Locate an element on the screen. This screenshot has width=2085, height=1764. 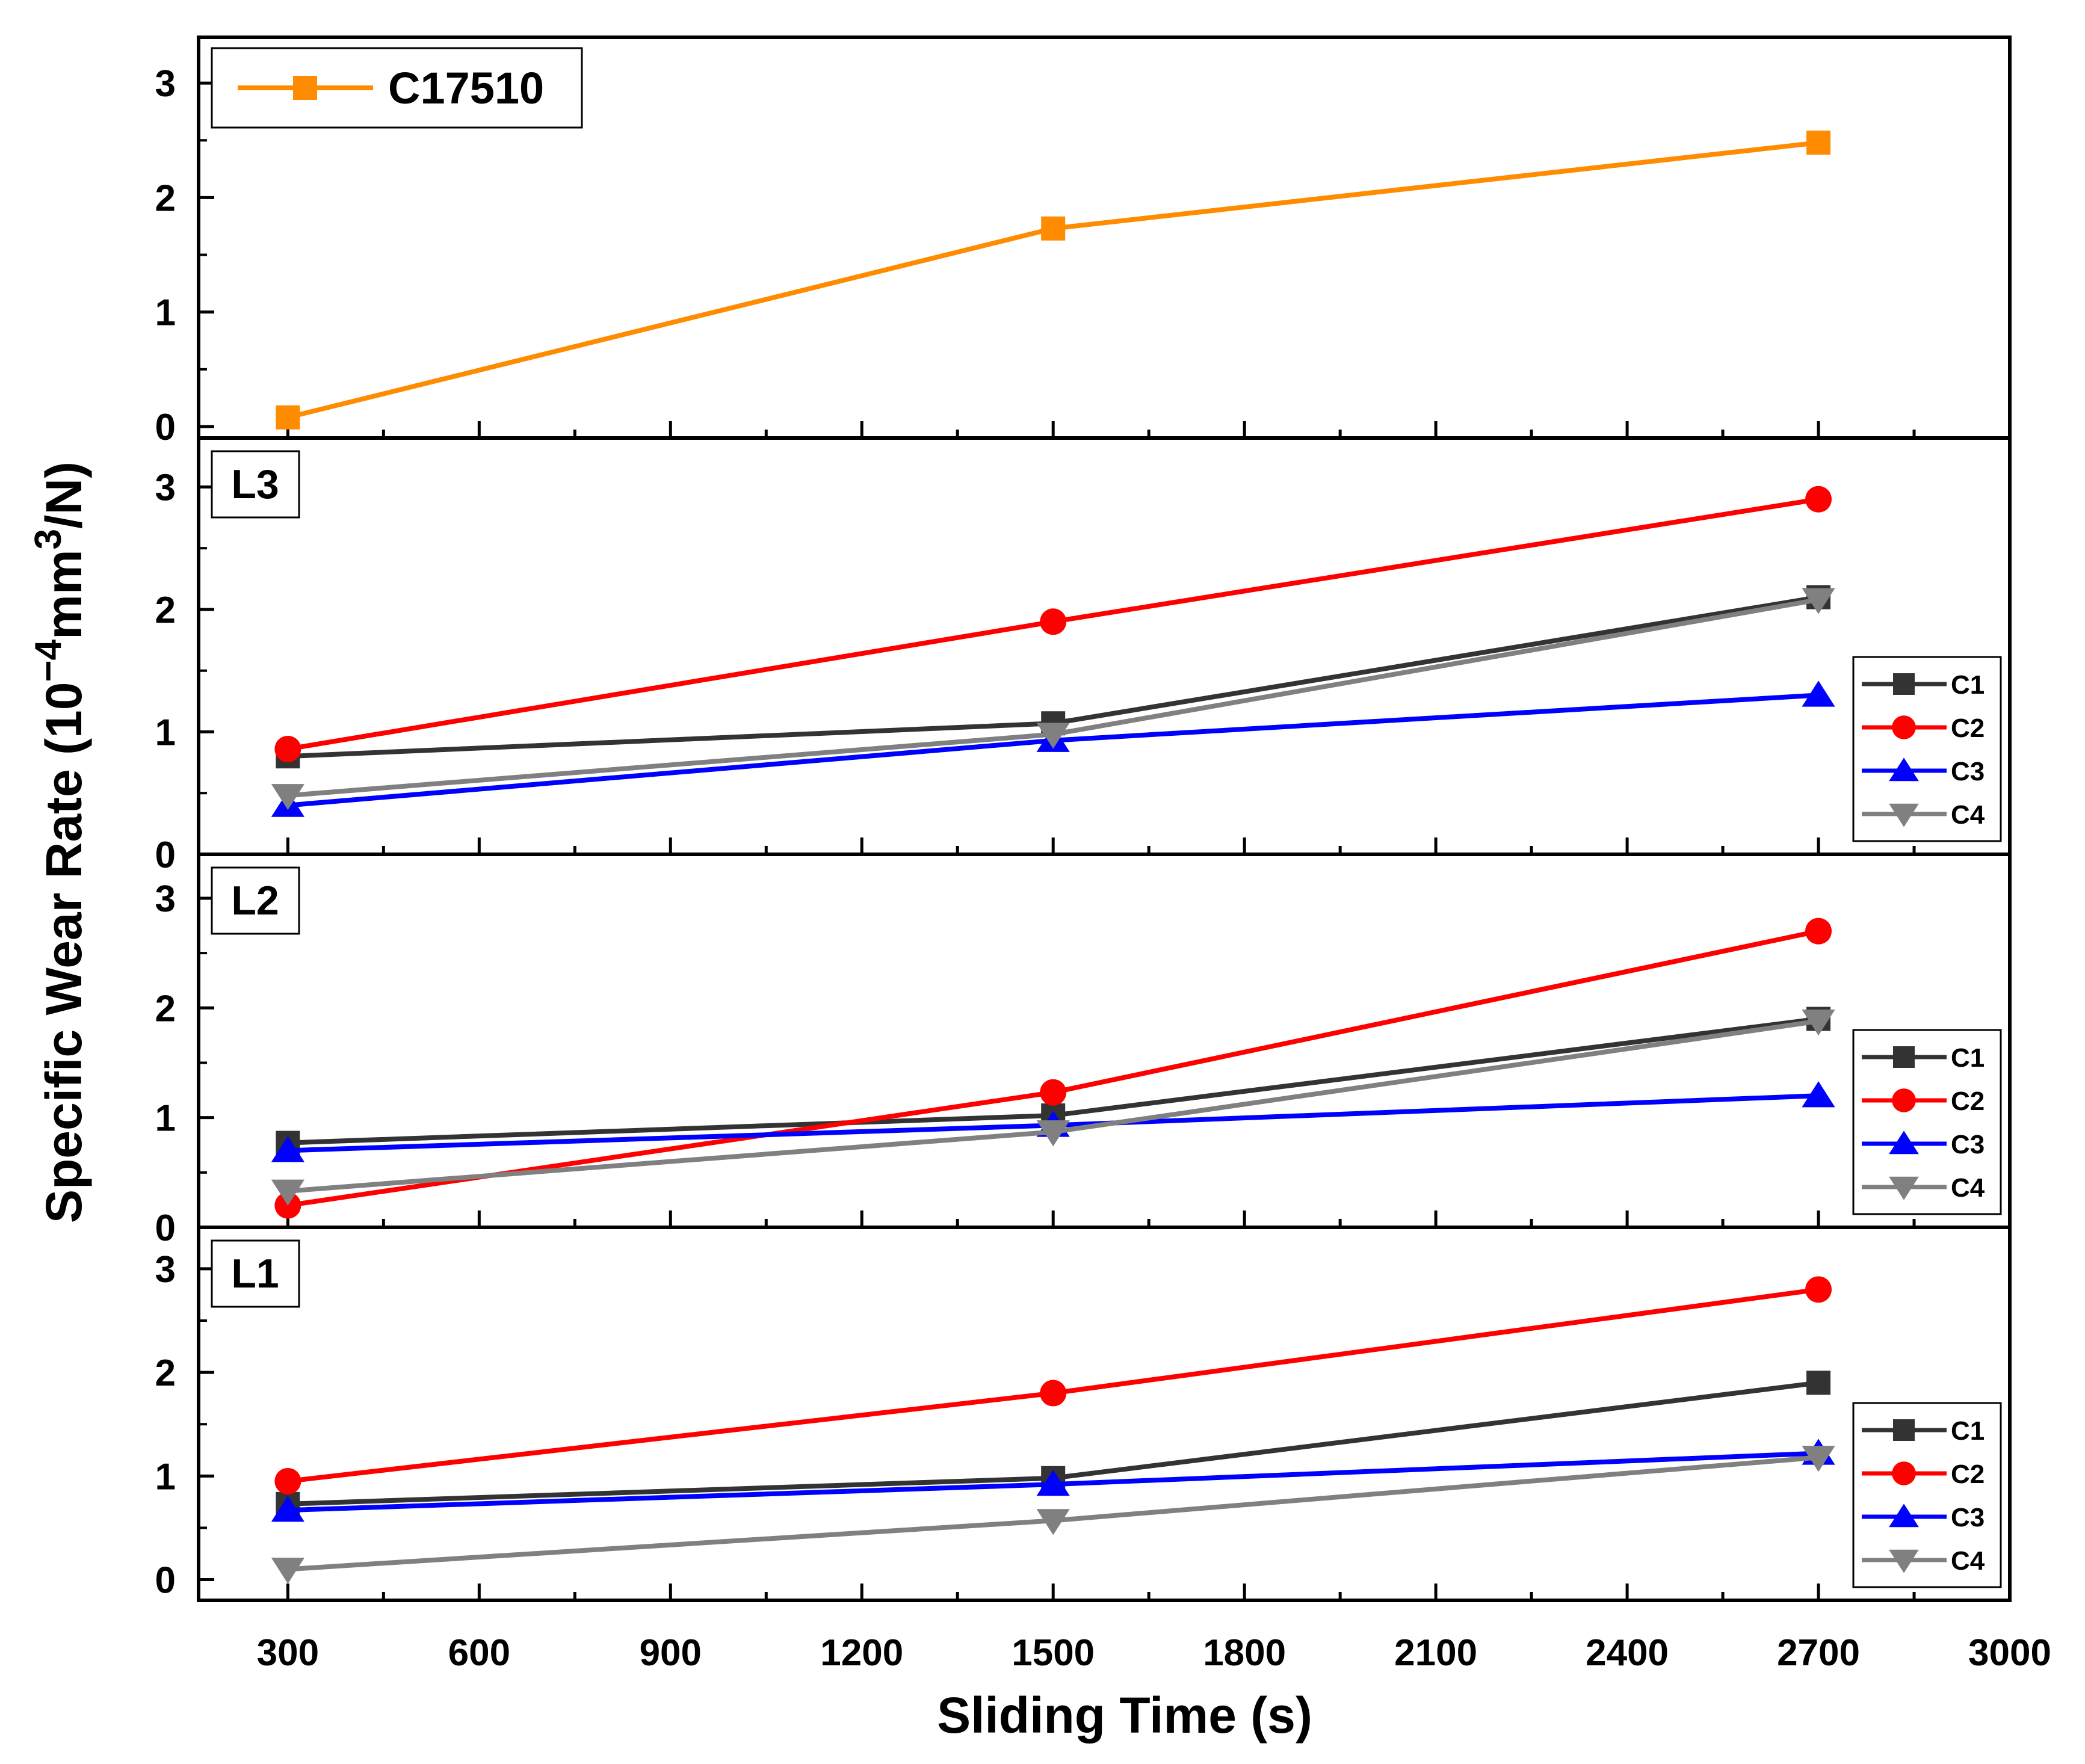
y-axis-title-exp2: 3 is located at coordinates (49, 539).